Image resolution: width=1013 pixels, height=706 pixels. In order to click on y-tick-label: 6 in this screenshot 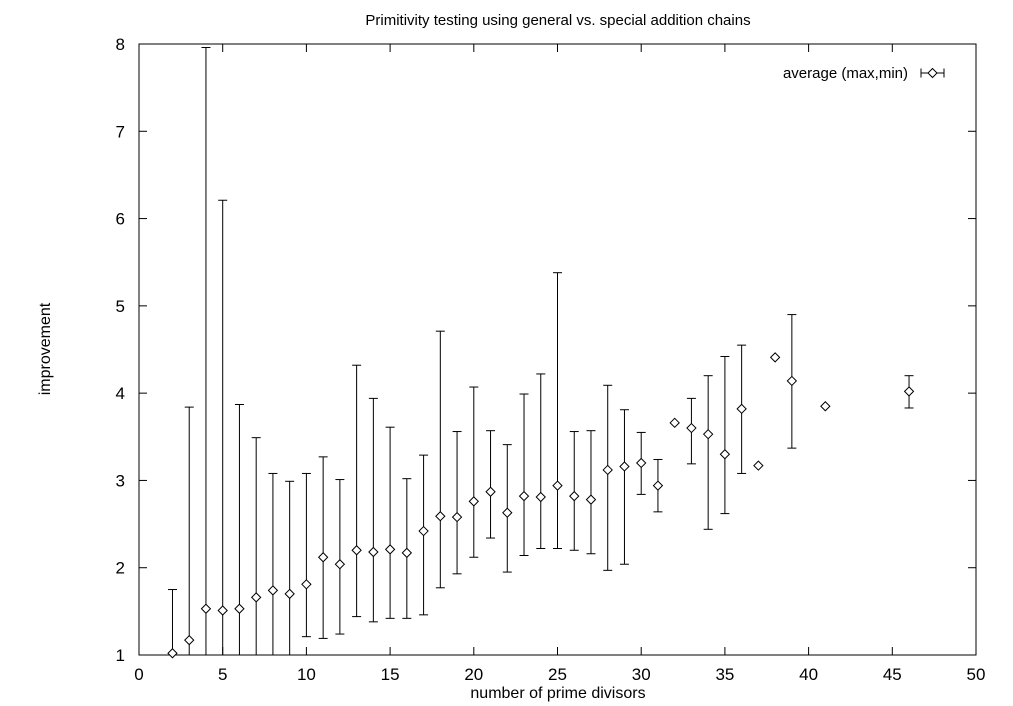, I will do `click(120, 219)`.